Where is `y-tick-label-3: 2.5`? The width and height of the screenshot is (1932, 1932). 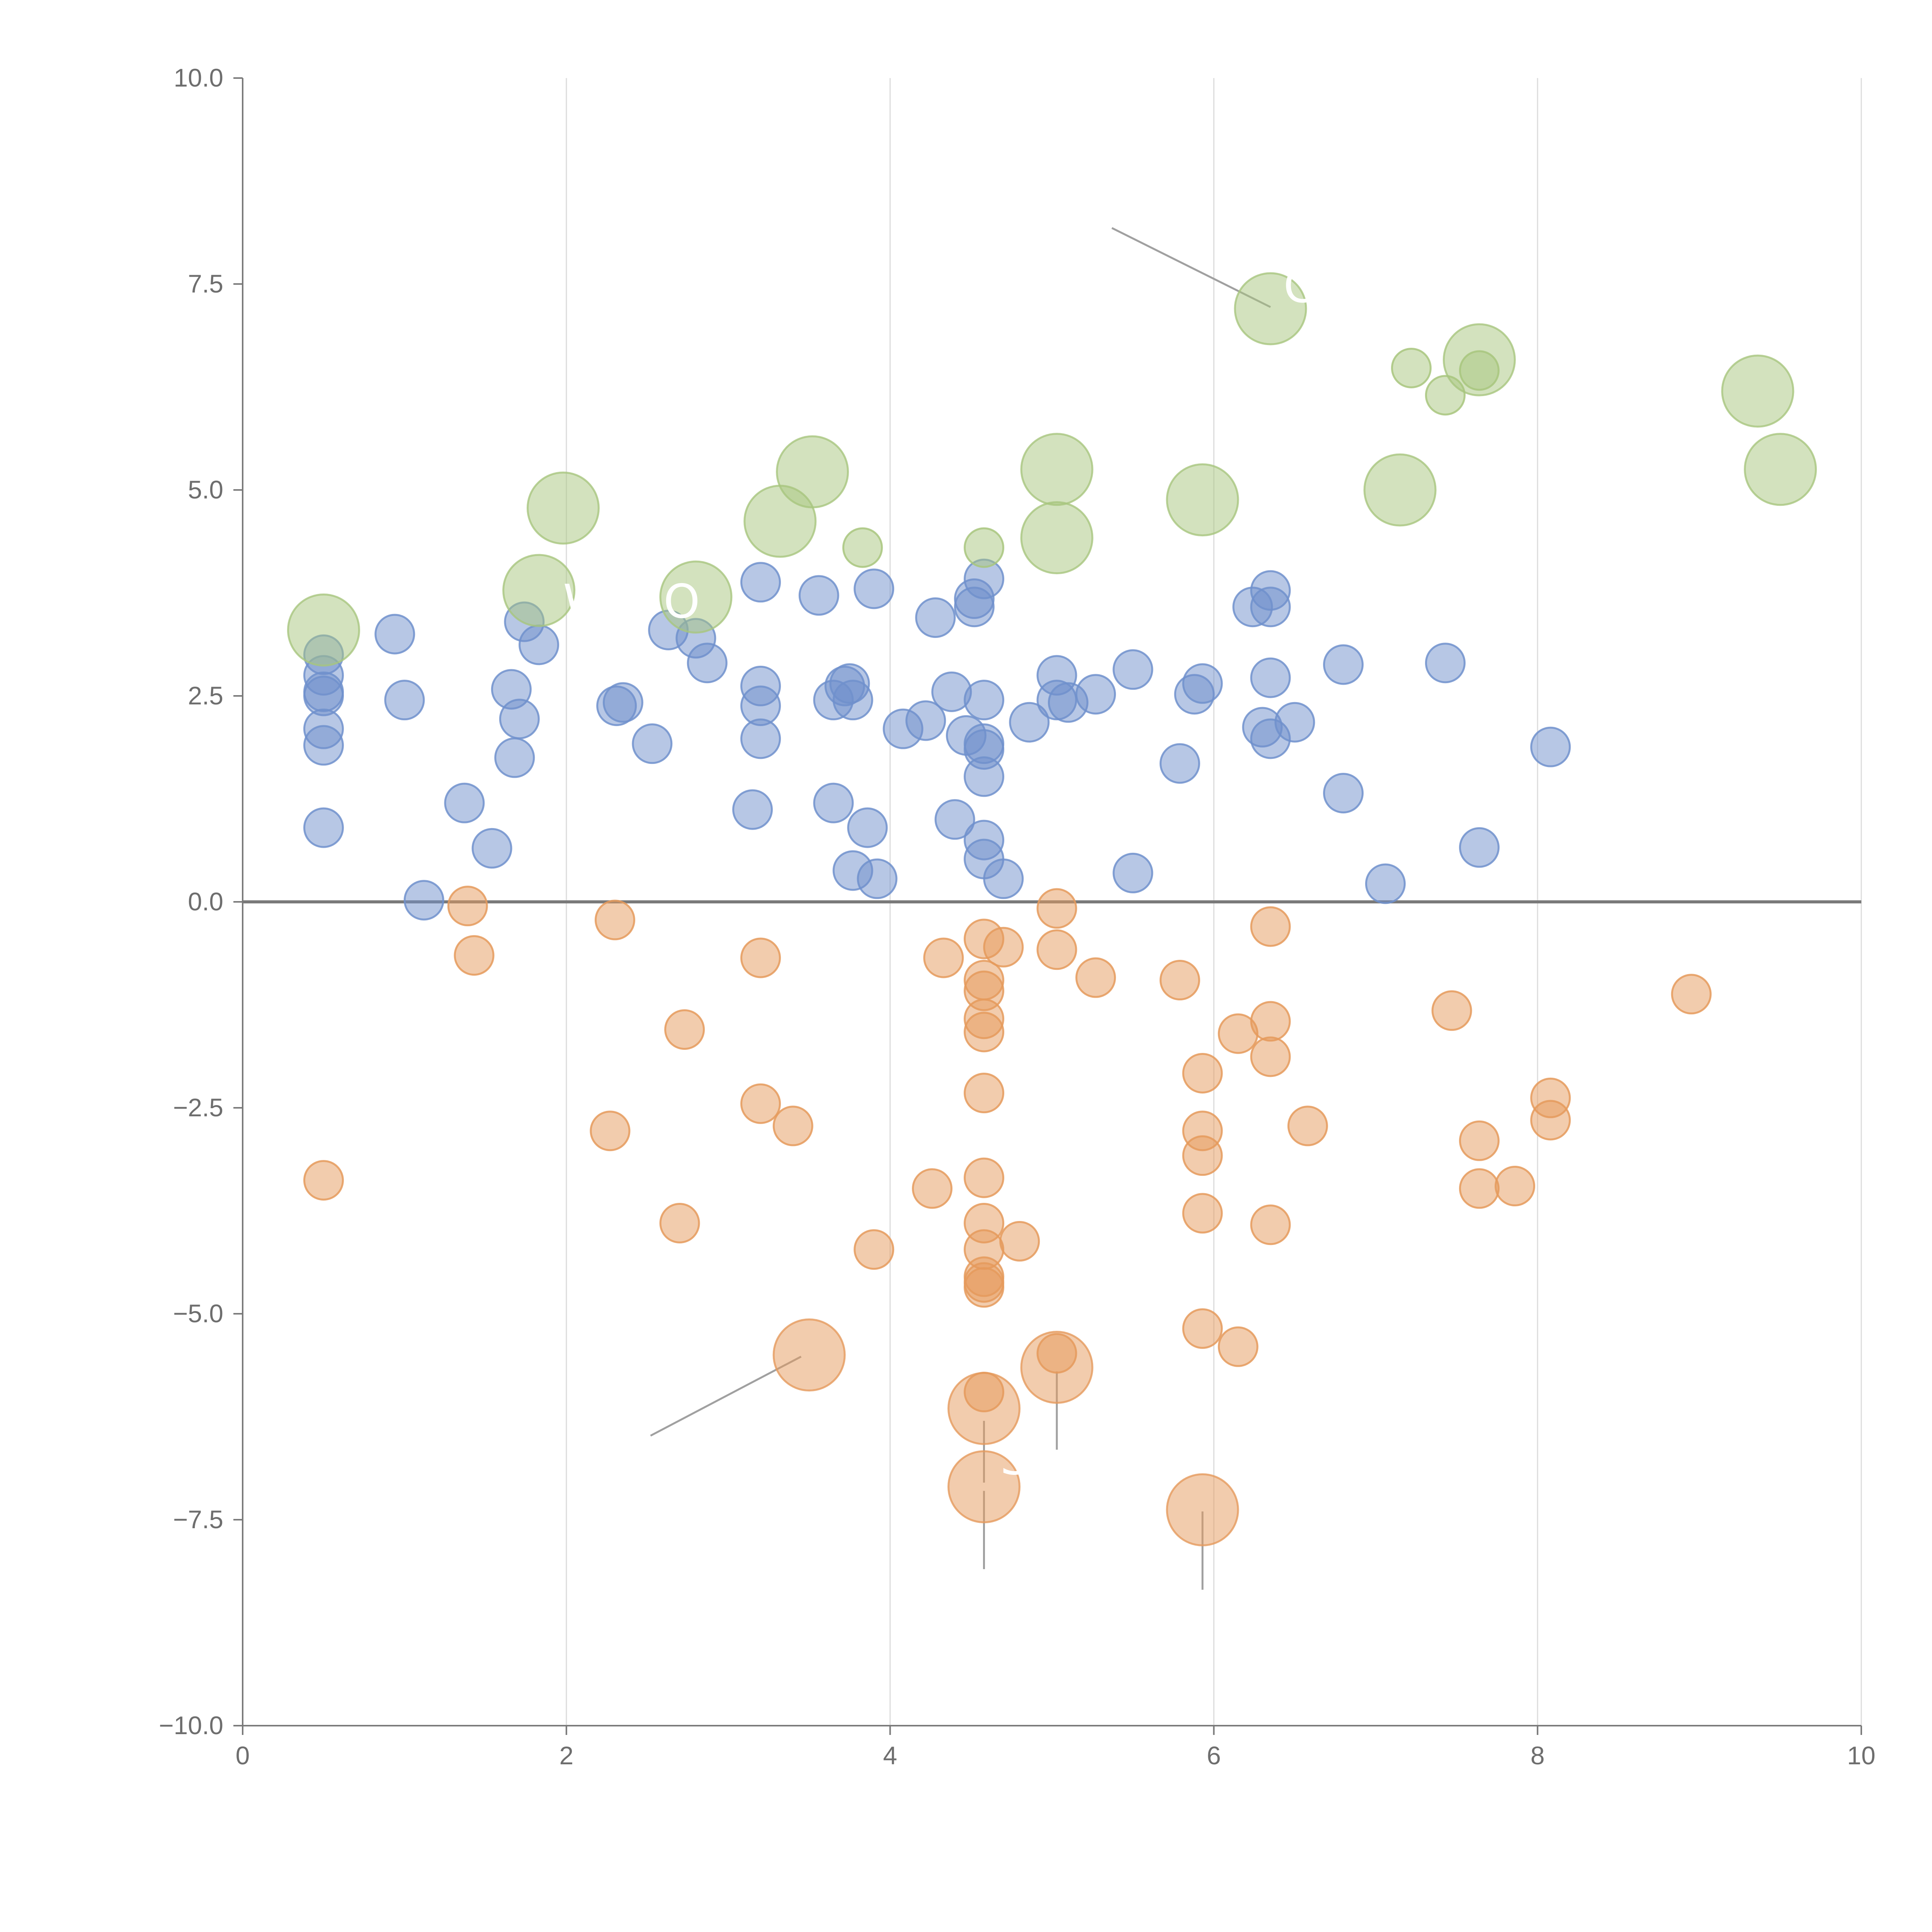
y-tick-label-3: 2.5 is located at coordinates (205, 695).